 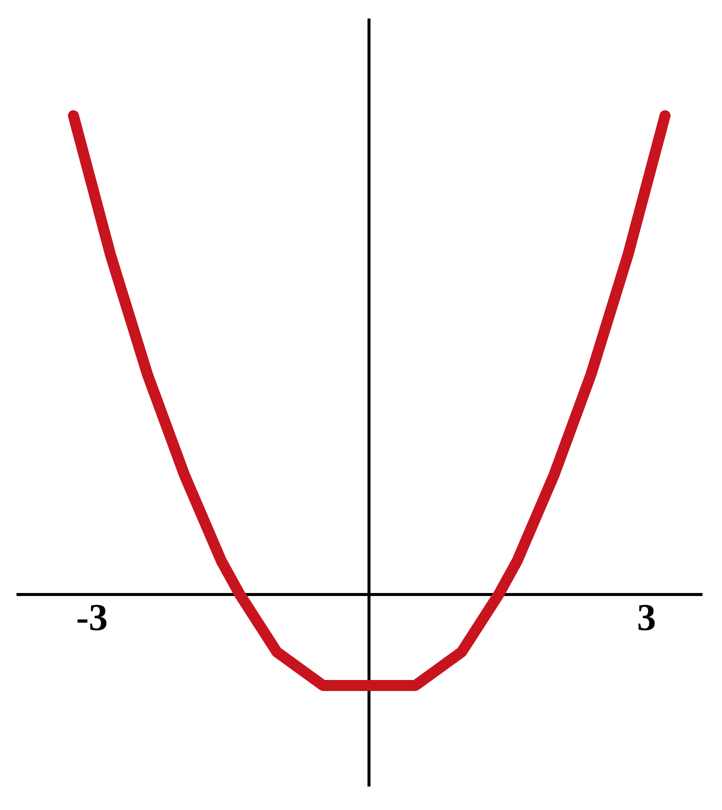 What do you see at coordinates (646, 618) in the screenshot?
I see `x-tick-label: 3` at bounding box center [646, 618].